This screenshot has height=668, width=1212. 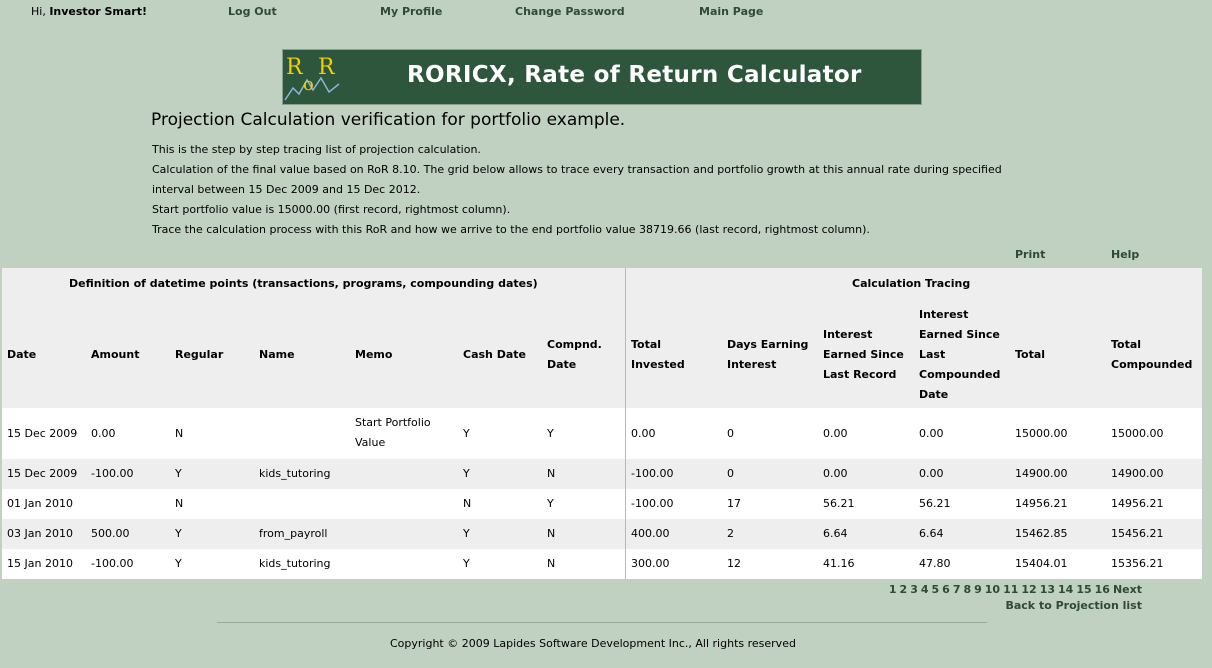 I want to click on page-link: 9, so click(x=978, y=589).